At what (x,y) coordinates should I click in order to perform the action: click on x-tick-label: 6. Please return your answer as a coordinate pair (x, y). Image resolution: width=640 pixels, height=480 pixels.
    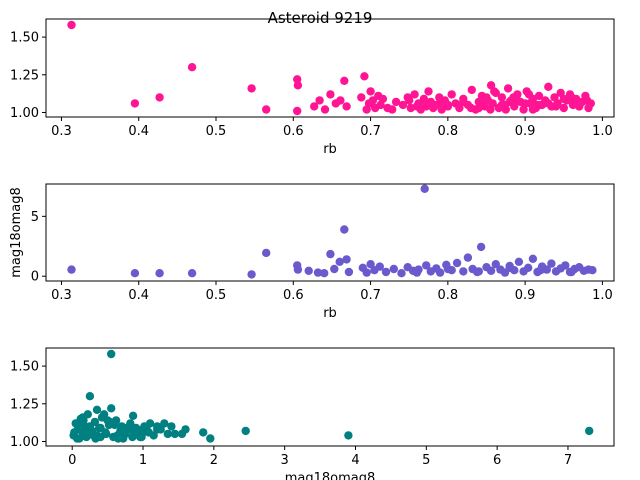
    Looking at the image, I should click on (497, 460).